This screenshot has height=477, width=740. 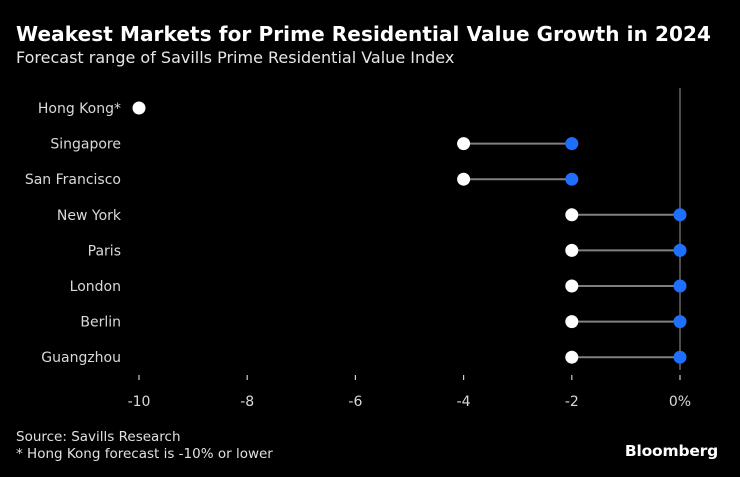 I want to click on bloomberg-logo: Bloomberg, so click(x=671, y=451).